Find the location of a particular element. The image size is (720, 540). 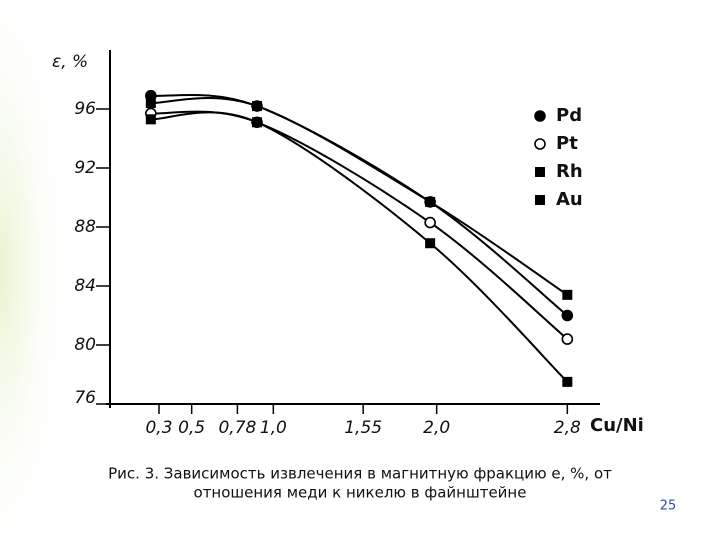

x-tick-label: 1,0 is located at coordinates (273, 428).